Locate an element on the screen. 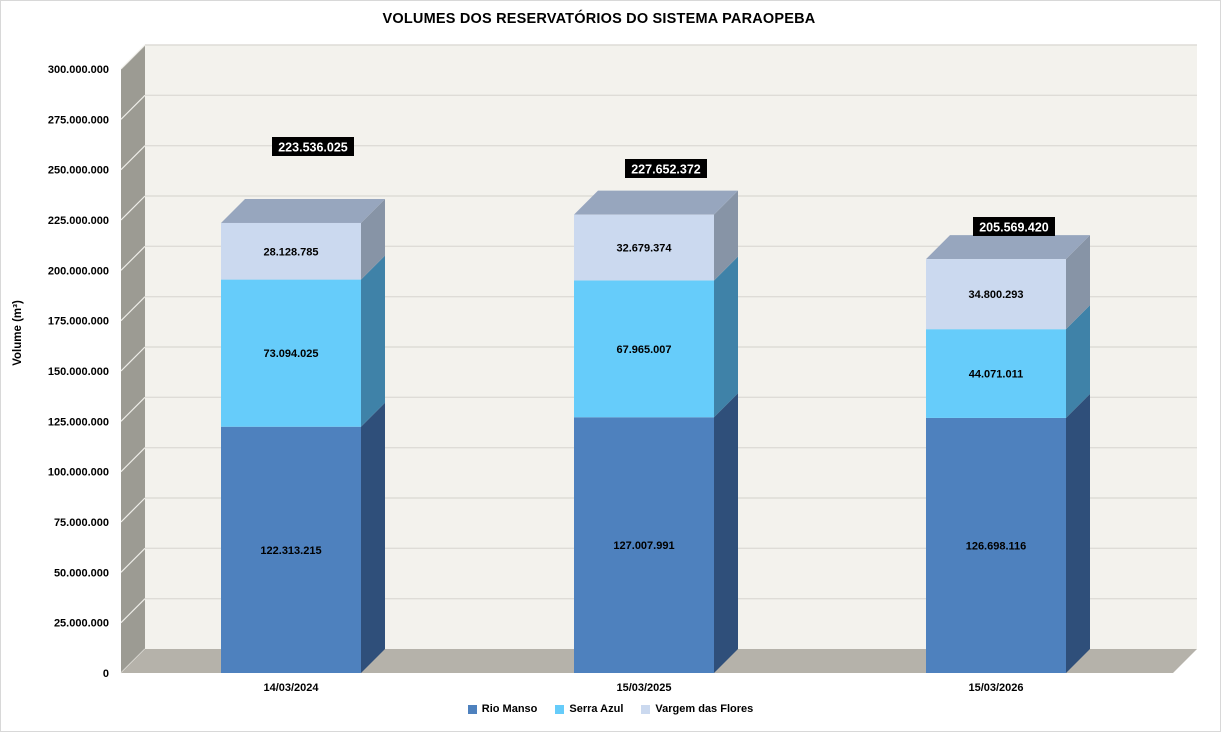 The height and width of the screenshot is (732, 1221). x-category-label: 15/03/2026 is located at coordinates (995, 688).